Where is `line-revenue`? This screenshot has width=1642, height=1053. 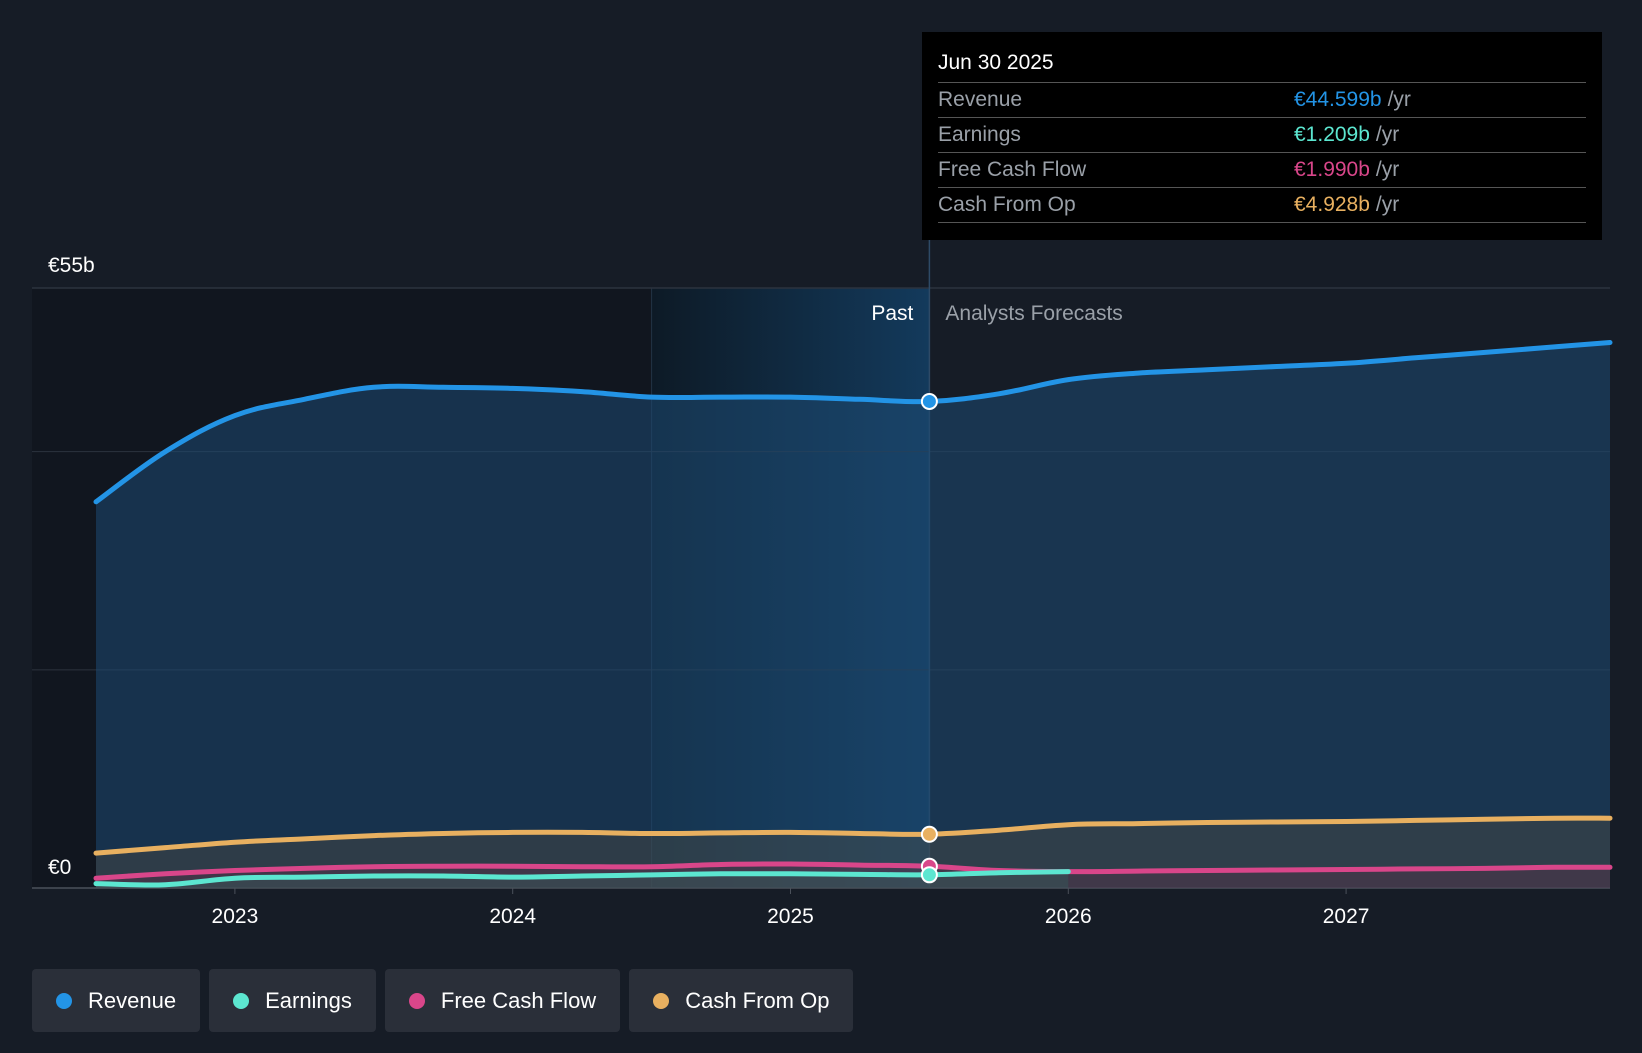 line-revenue is located at coordinates (853, 422).